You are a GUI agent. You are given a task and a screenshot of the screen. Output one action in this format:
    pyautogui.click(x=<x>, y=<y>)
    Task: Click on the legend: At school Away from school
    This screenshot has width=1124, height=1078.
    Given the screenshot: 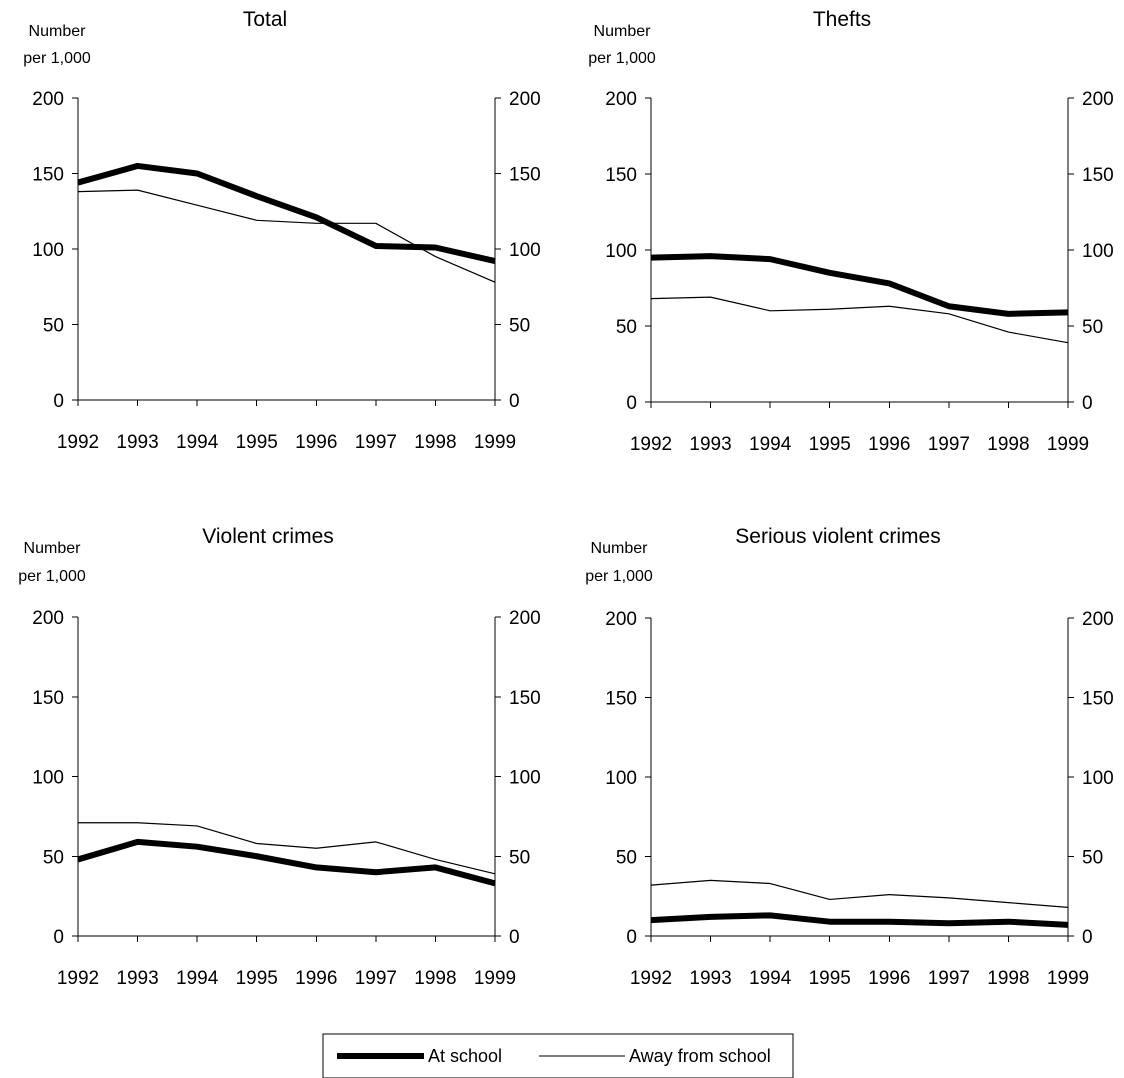 What is the action you would take?
    pyautogui.click(x=558, y=1055)
    